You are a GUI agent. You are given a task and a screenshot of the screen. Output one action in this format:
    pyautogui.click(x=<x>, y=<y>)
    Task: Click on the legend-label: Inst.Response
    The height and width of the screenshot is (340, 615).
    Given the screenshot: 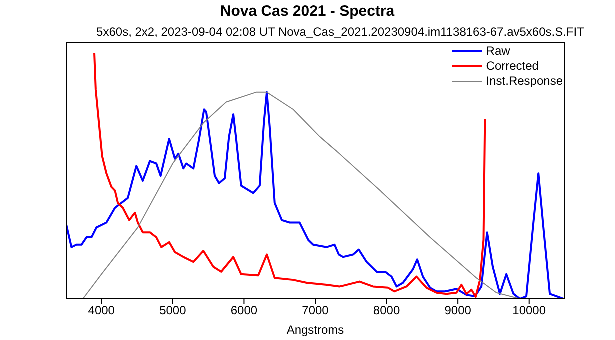 What is the action you would take?
    pyautogui.click(x=524, y=81)
    